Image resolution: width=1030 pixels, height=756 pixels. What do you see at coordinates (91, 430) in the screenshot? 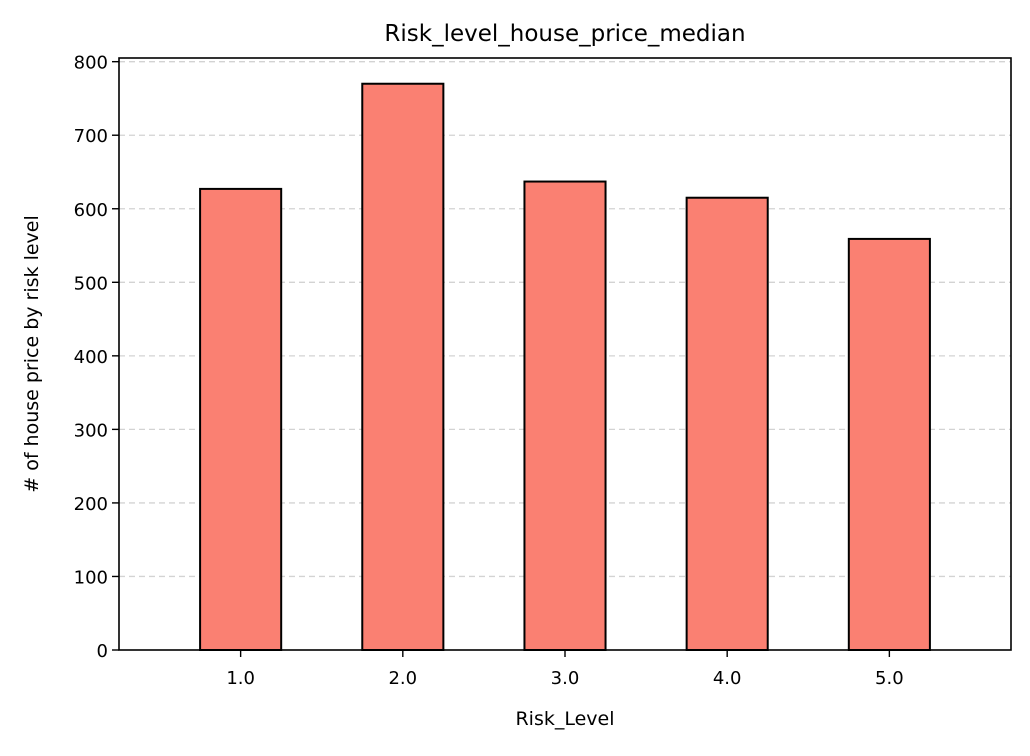
I see `y-tick-label: 300` at bounding box center [91, 430].